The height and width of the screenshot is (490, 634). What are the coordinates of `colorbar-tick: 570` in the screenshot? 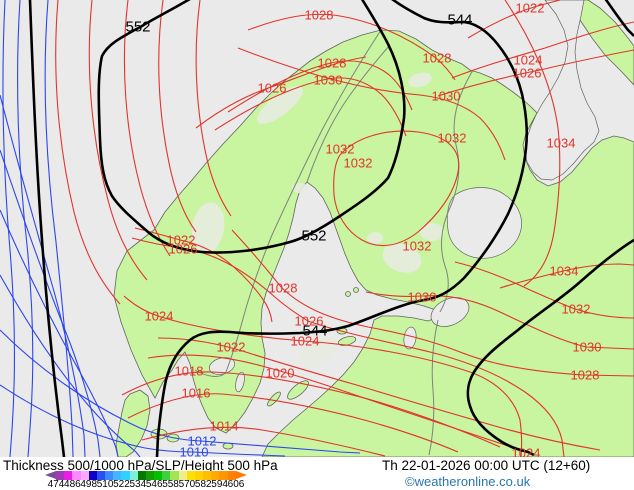 It's located at (187, 484).